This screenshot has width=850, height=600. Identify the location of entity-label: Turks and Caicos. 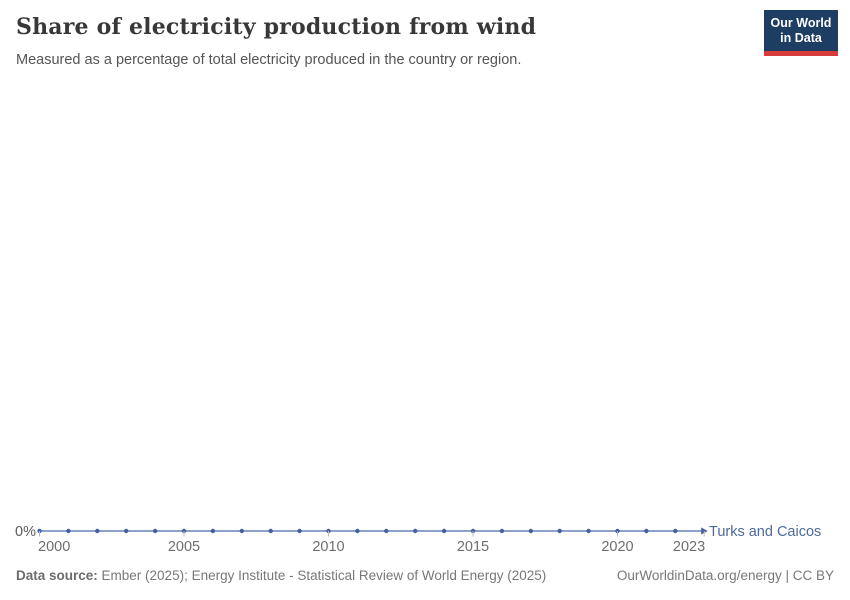
(765, 532).